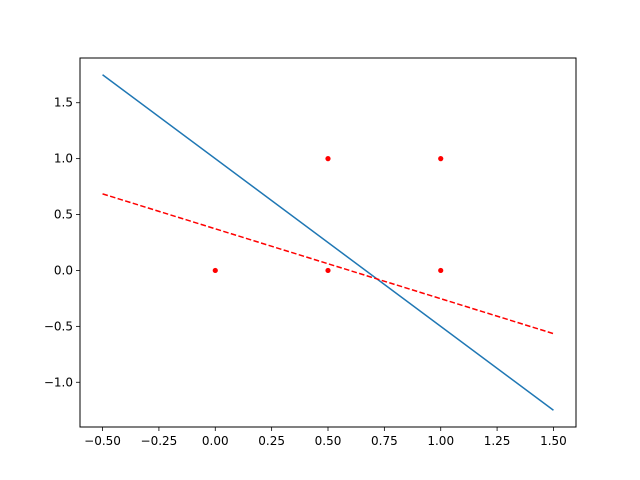  I want to click on y-tick-label: 0.0, so click(63, 270).